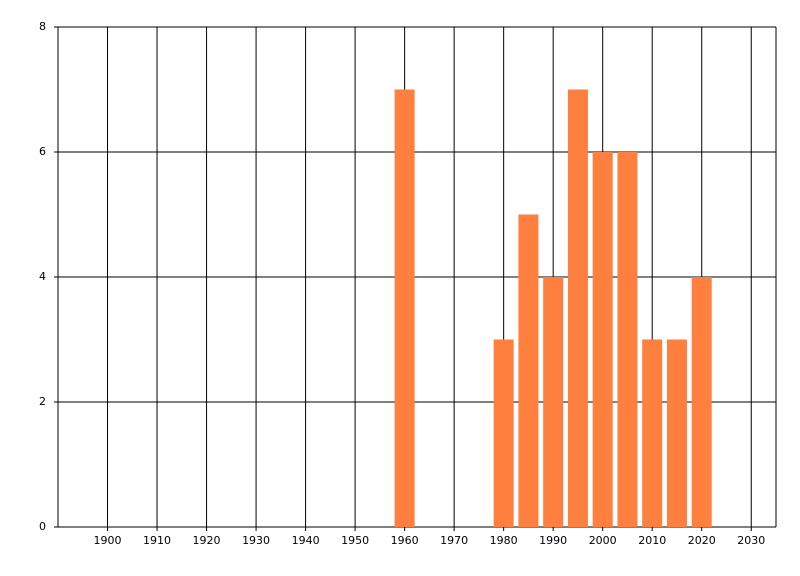 The height and width of the screenshot is (576, 800). What do you see at coordinates (504, 540) in the screenshot?
I see `x-tick-label: 1980` at bounding box center [504, 540].